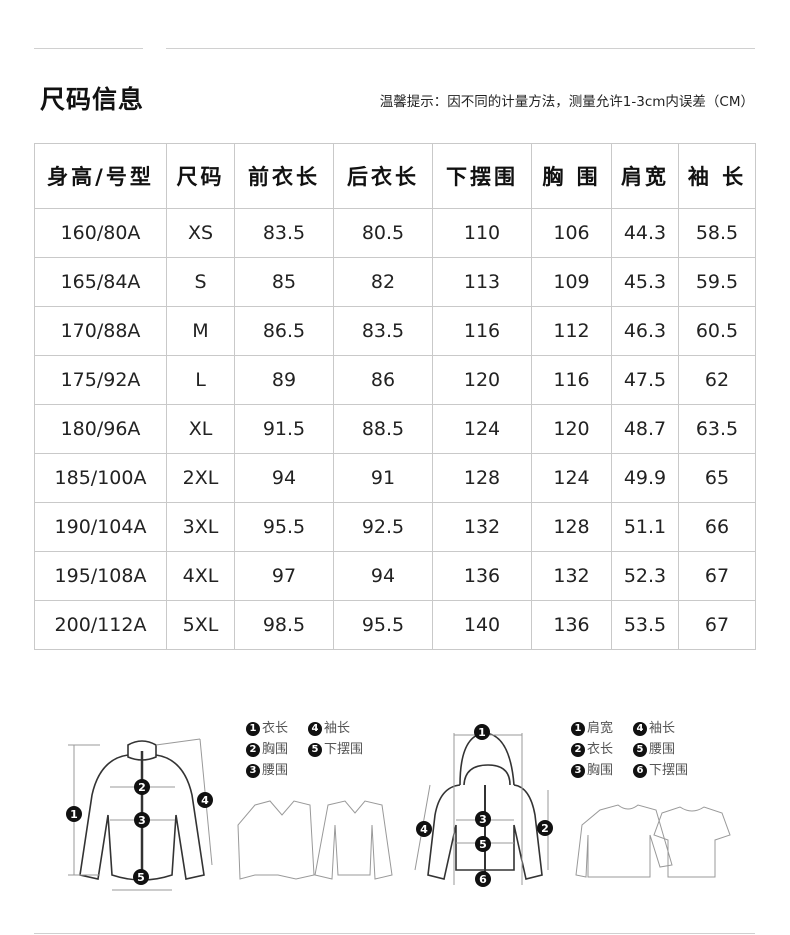 This screenshot has width=790, height=935. What do you see at coordinates (200, 576) in the screenshot?
I see `table-cell: 4XL` at bounding box center [200, 576].